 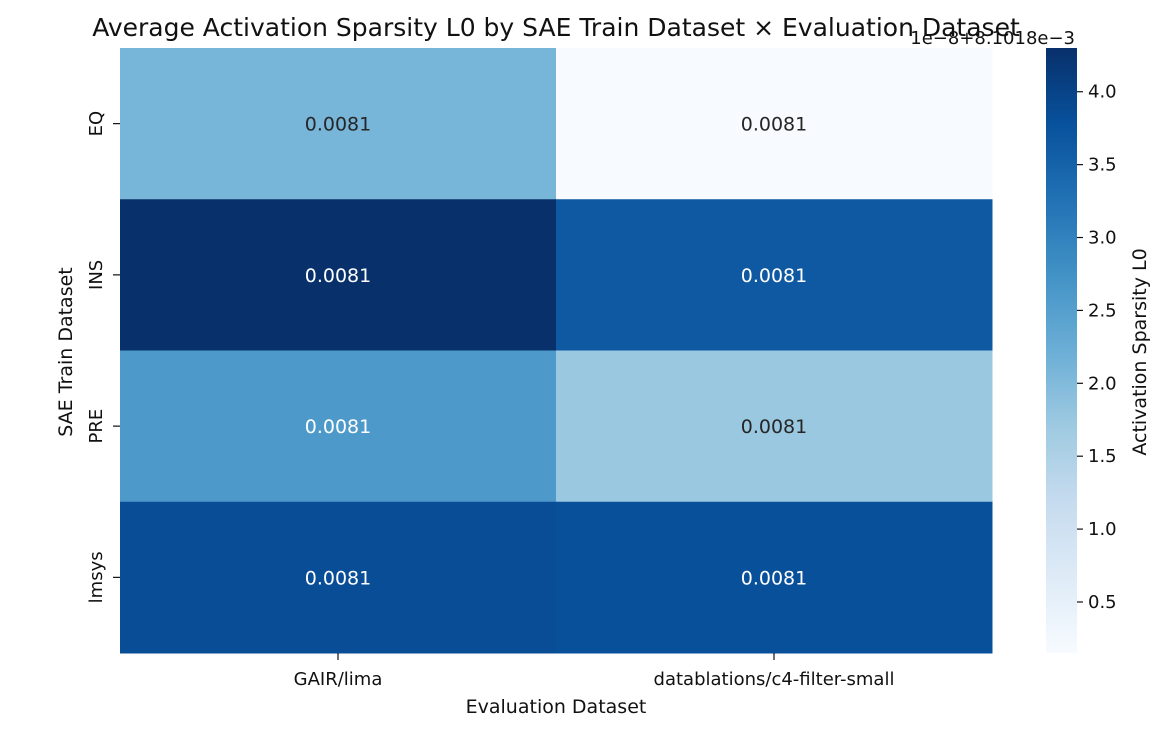 I want to click on colorbar-tick-label: 1.0, so click(x=1102, y=529).